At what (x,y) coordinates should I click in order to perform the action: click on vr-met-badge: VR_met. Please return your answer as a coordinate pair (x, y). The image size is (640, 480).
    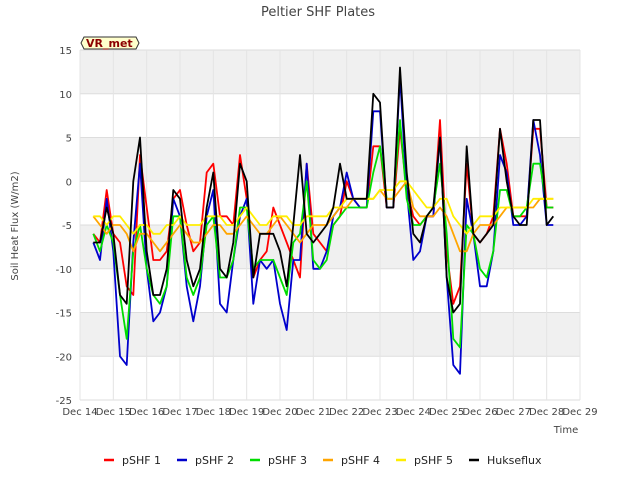
    Looking at the image, I should click on (110, 43).